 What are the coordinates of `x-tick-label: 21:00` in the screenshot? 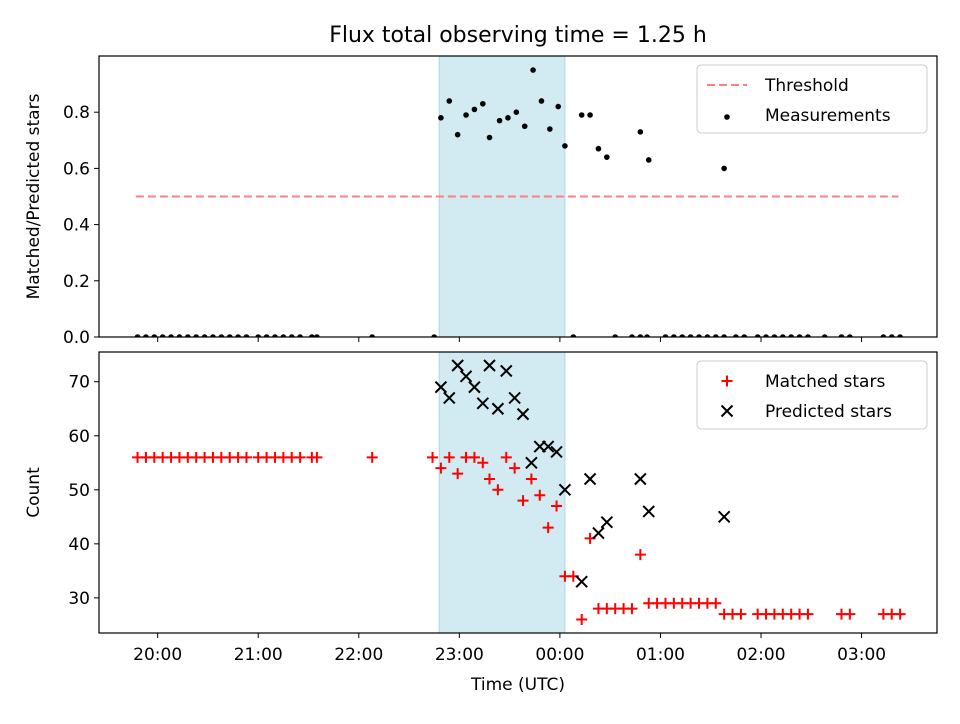 It's located at (258, 655).